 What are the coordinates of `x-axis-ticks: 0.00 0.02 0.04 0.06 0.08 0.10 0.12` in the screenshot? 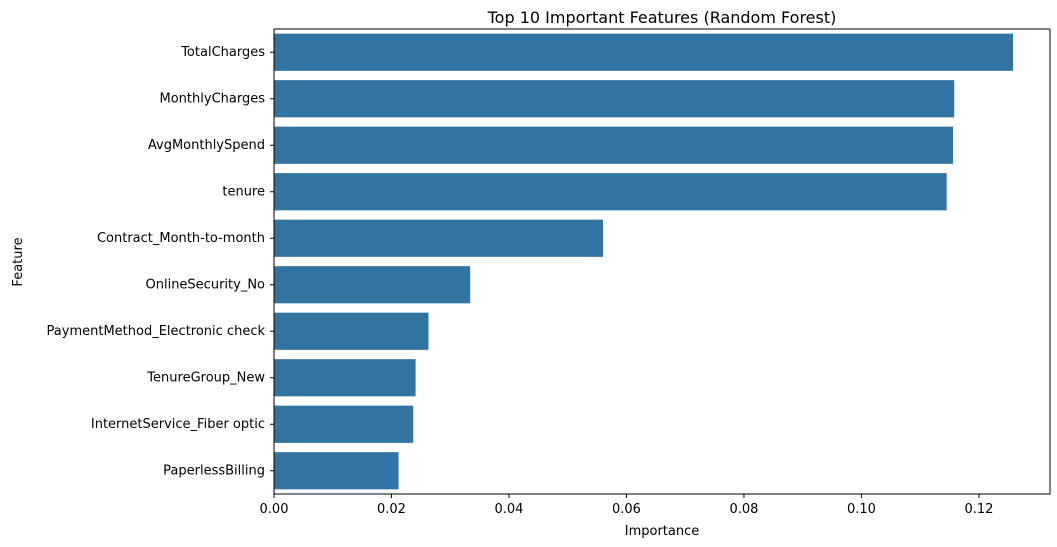 It's located at (626, 505).